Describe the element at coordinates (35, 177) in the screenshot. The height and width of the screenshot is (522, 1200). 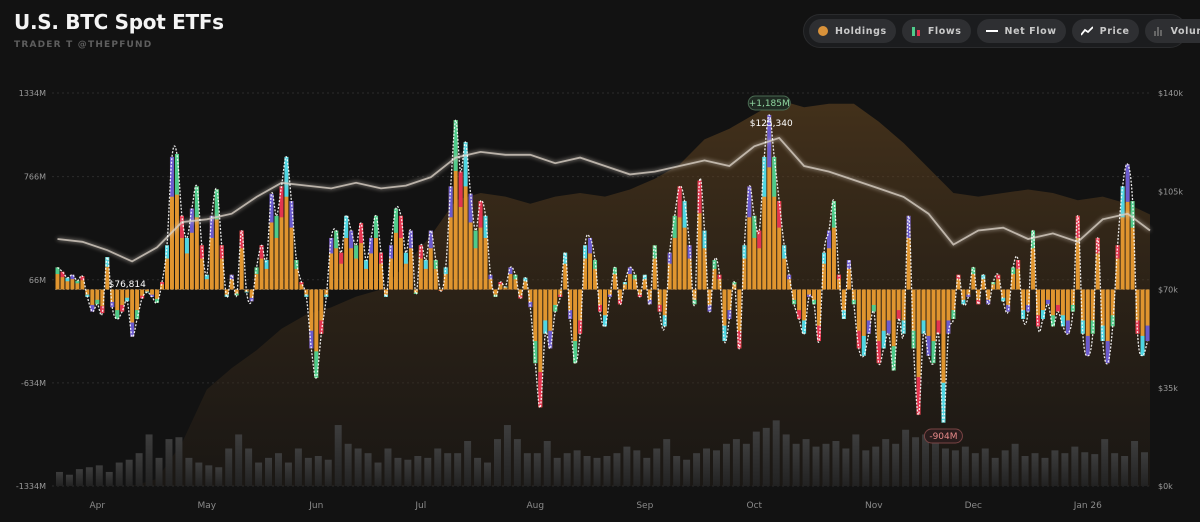
I see `left-axis-tick: 766M` at that location.